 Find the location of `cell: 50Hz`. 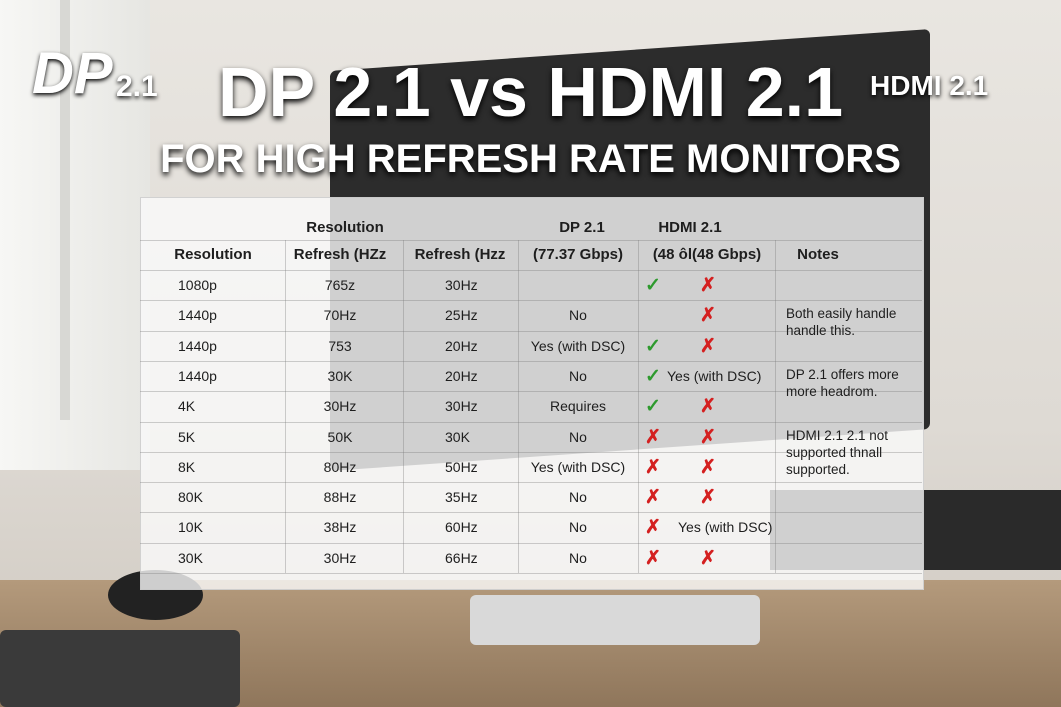

cell: 50Hz is located at coordinates (461, 466).